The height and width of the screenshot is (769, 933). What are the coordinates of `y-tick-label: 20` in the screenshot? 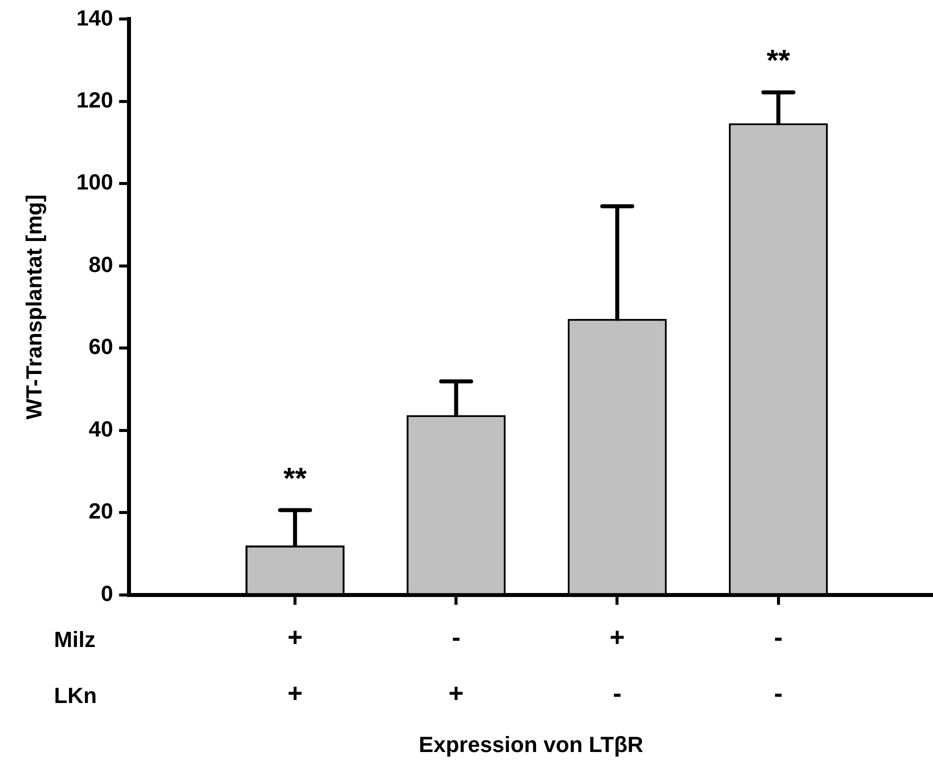 It's located at (101, 511).